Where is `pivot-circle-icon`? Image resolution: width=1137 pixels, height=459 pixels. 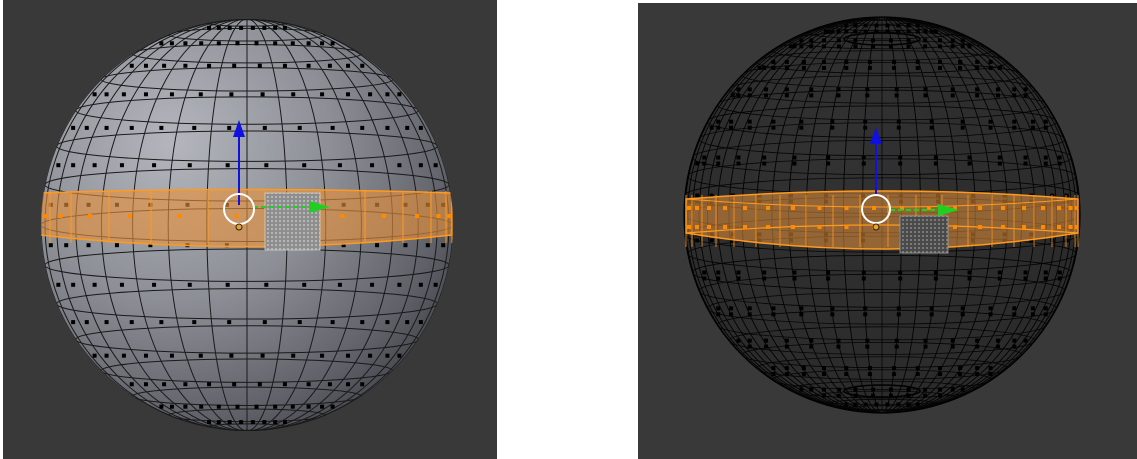
pivot-circle-icon is located at coordinates (876, 209).